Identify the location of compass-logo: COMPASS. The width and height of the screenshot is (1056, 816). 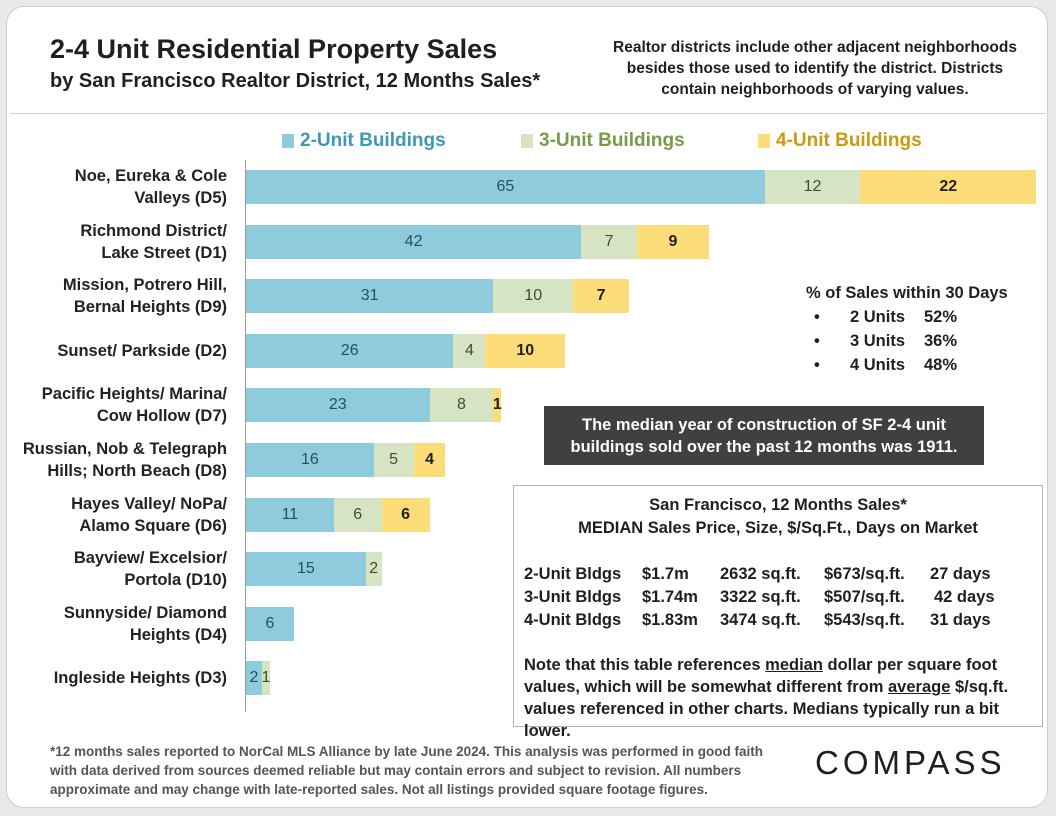
(910, 762).